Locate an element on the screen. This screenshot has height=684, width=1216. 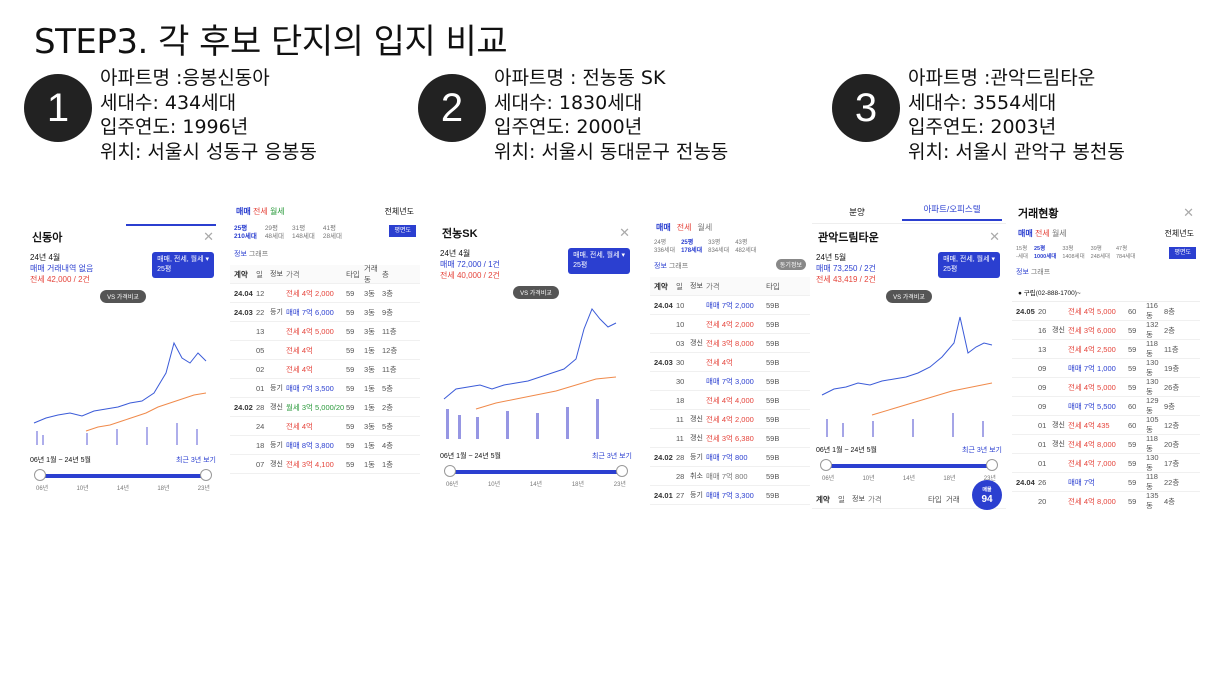
size-option: 29평 48세대 is located at coordinates (274, 232).